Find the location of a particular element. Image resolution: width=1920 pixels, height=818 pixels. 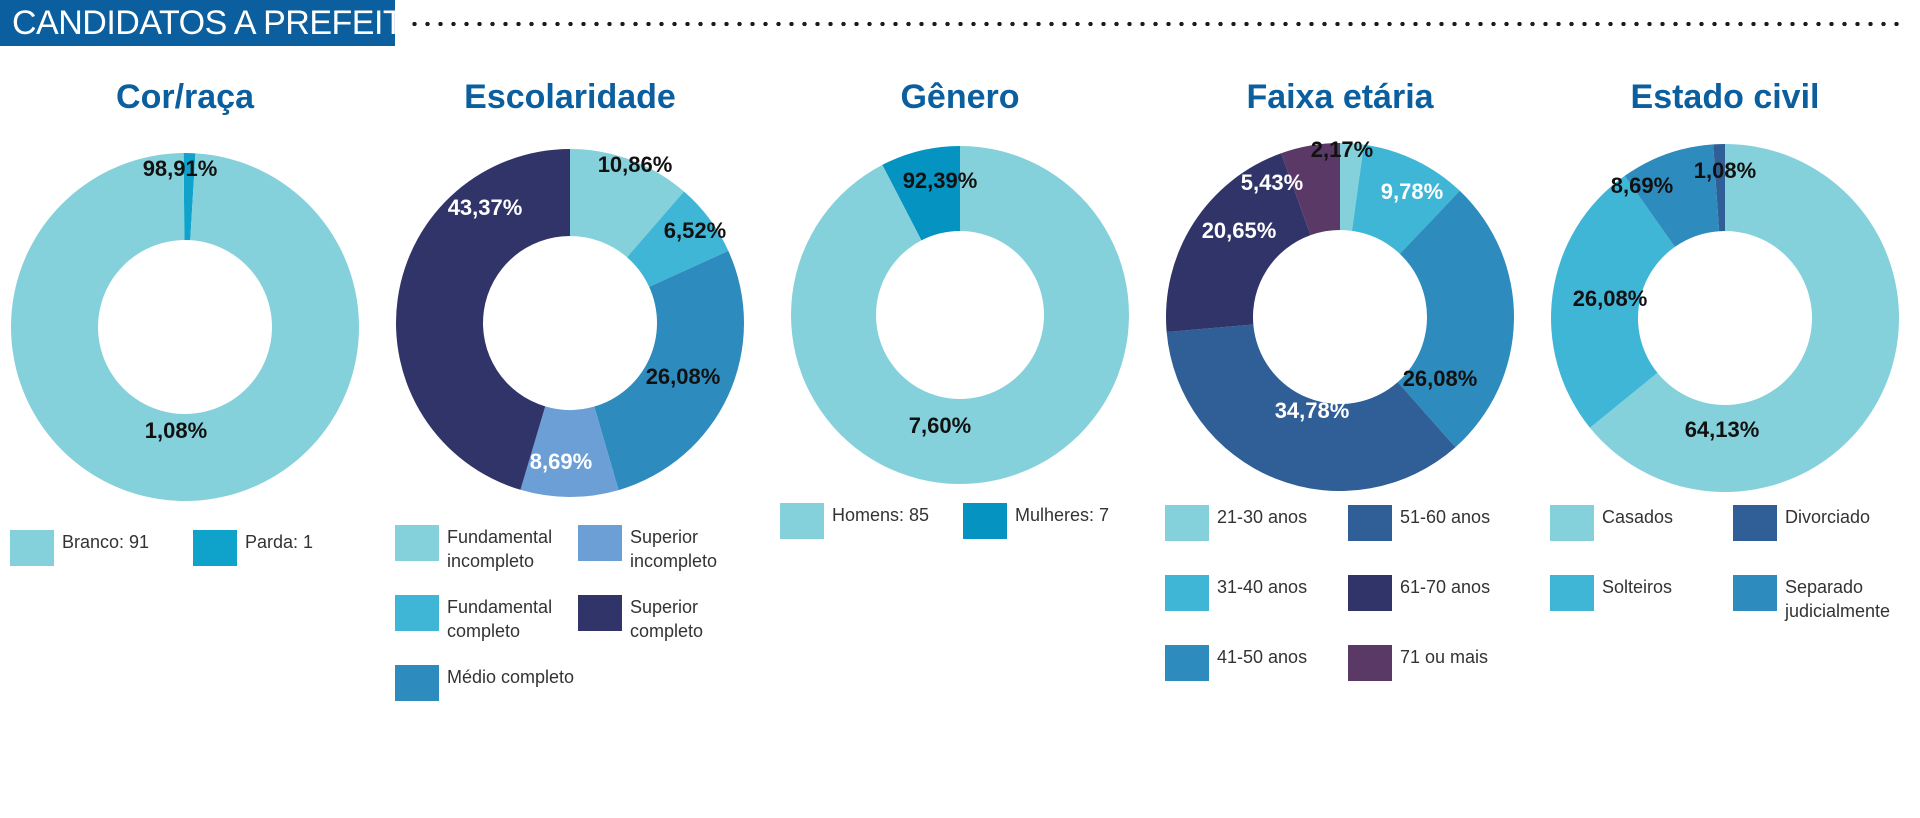

data-label: 34,78% is located at coordinates (1312, 410).